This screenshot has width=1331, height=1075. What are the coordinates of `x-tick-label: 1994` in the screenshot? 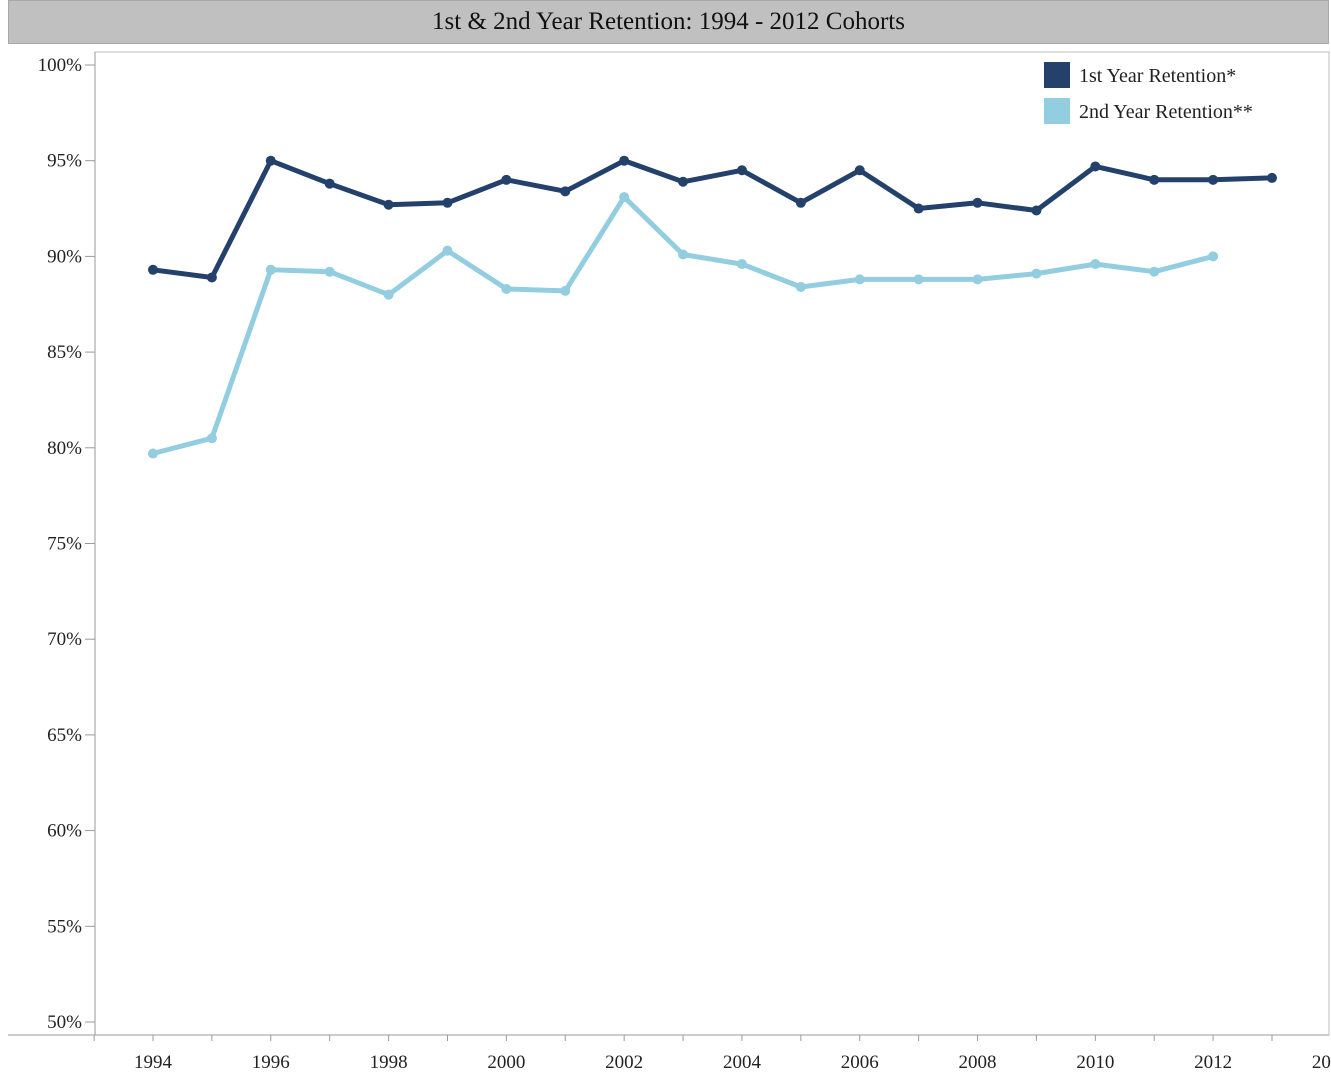 It's located at (153, 1062).